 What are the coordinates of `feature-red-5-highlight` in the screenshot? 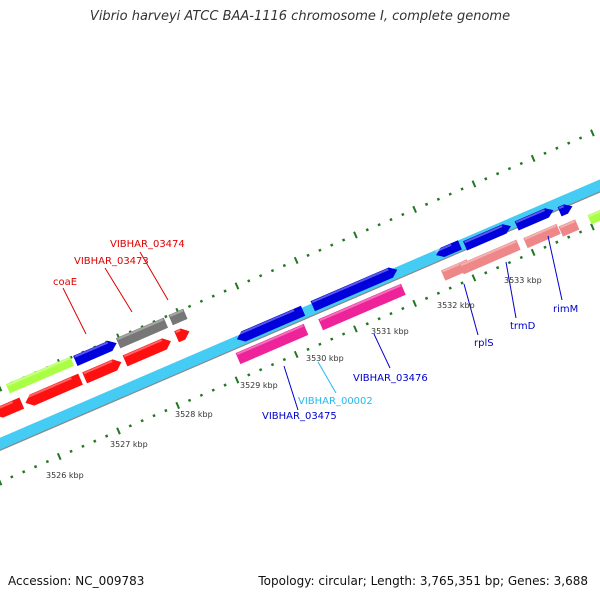 It's located at (178, 331).